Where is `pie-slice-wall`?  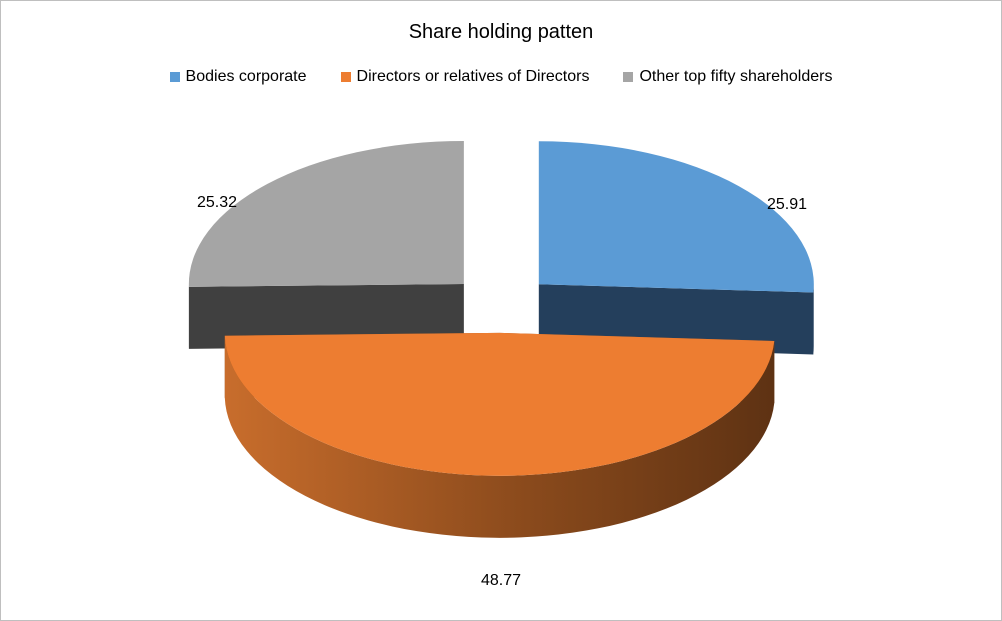
pie-slice-wall is located at coordinates (326, 316).